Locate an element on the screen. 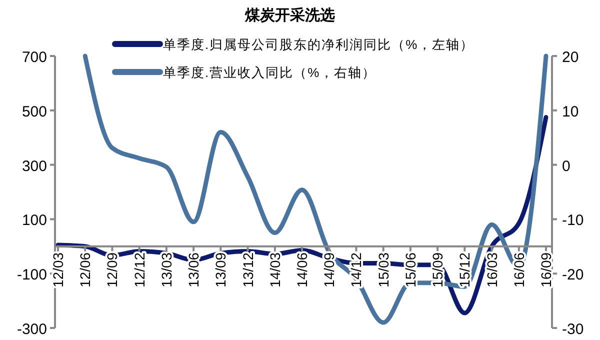 This screenshot has height=340, width=600. y-tick-label: 100 is located at coordinates (34, 221).